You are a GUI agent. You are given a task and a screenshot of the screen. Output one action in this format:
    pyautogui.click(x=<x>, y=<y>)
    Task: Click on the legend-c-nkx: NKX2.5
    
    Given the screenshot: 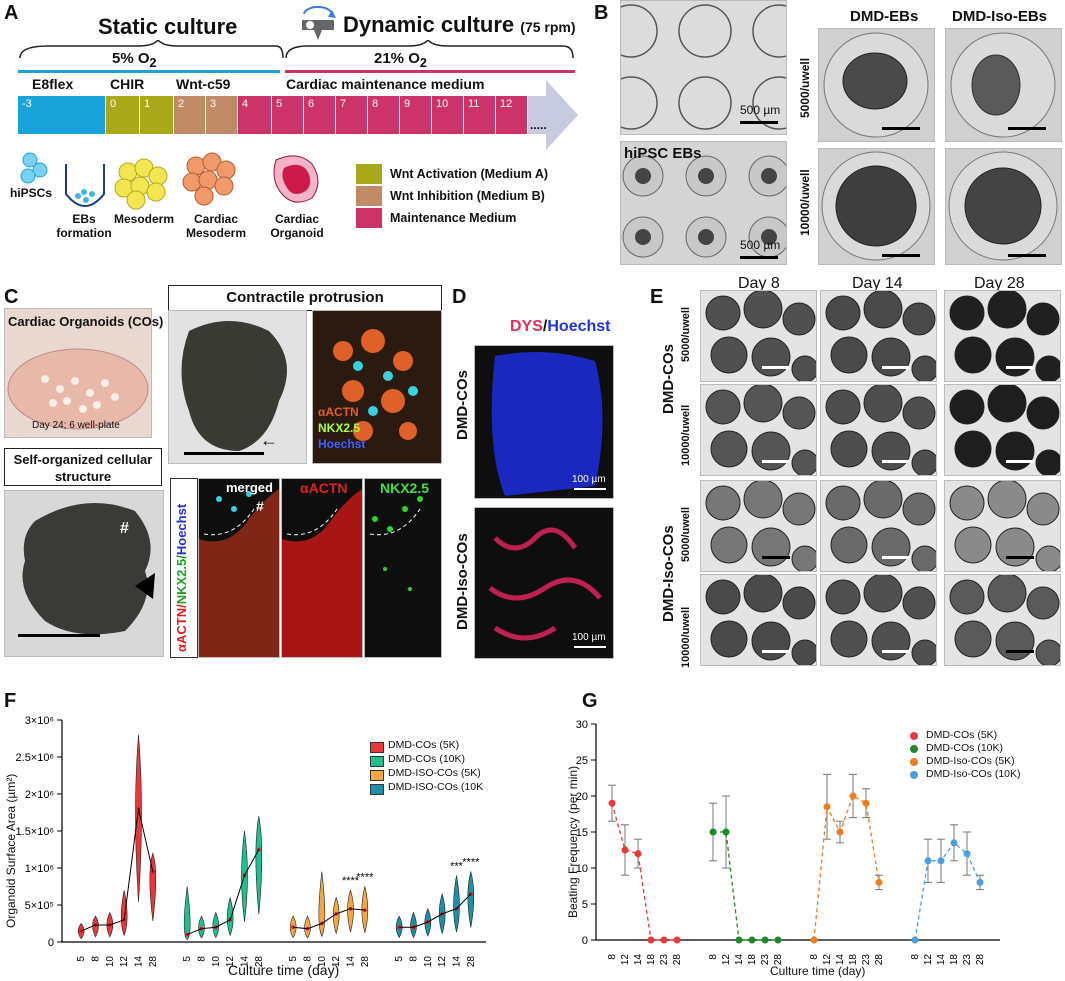 What is the action you would take?
    pyautogui.click(x=339, y=428)
    